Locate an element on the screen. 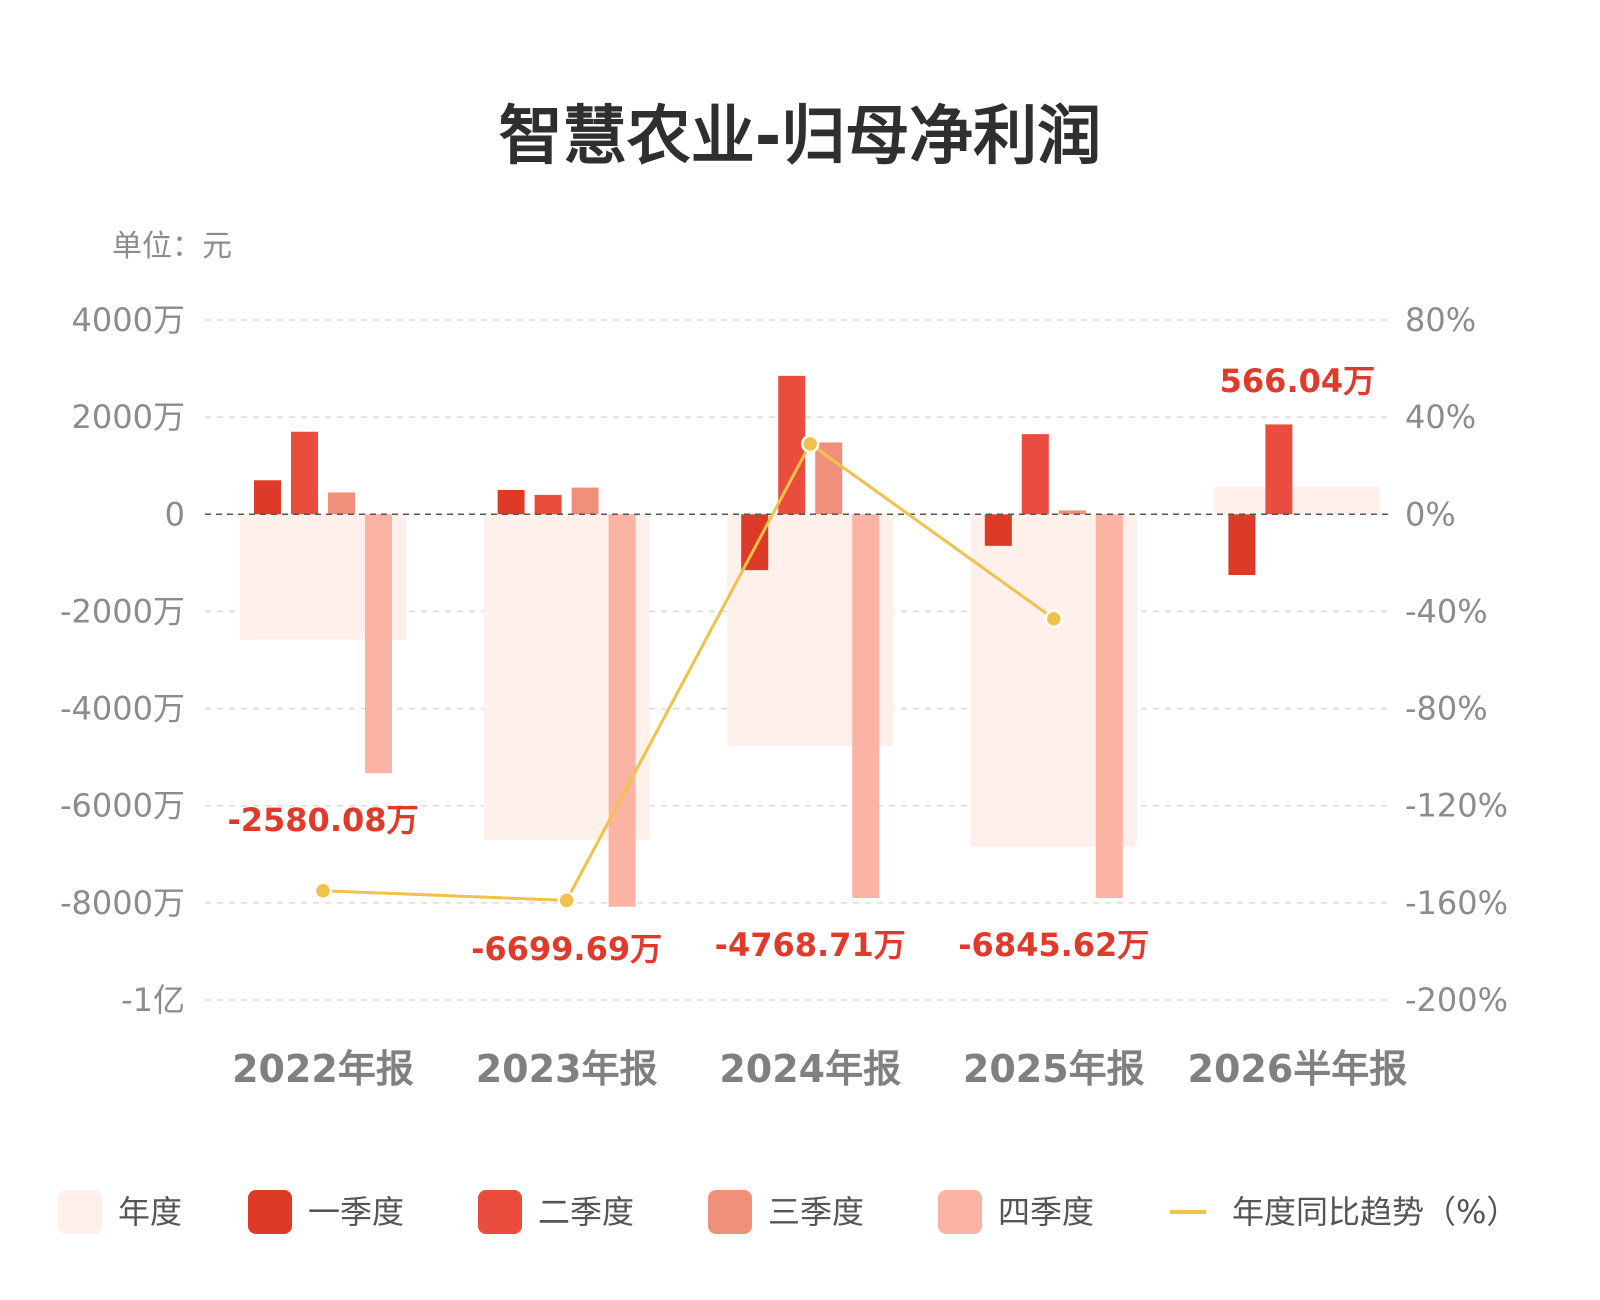 Image resolution: width=1600 pixels, height=1300 pixels. annual-value-label: -6845.62万 is located at coordinates (1053, 945).